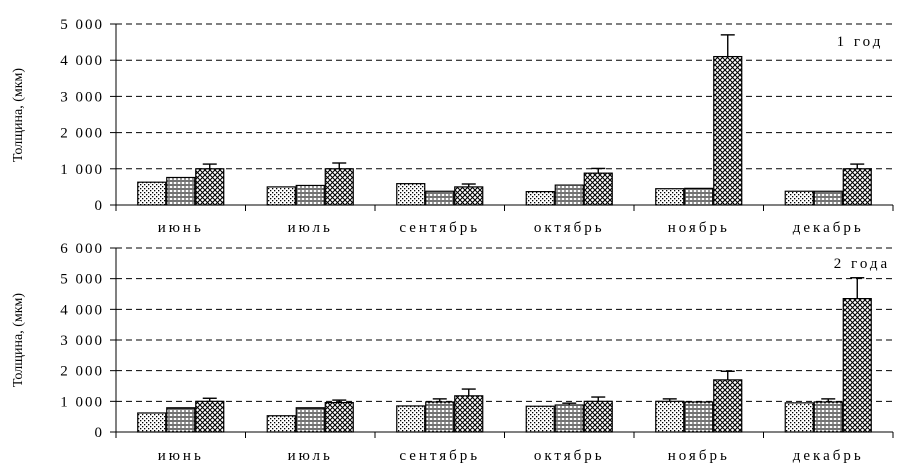 The image size is (898, 469). Describe the element at coordinates (862, 264) in the screenshot. I see `panel-label: 2 года` at that location.